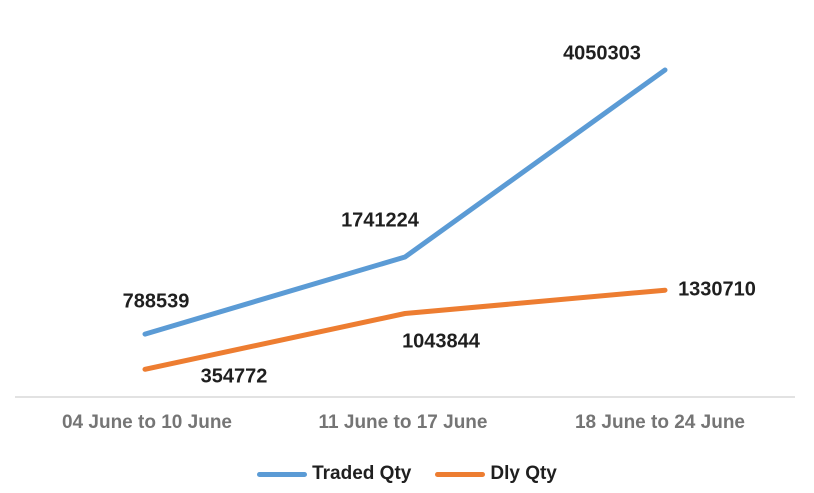 This screenshot has height=493, width=814. Describe the element at coordinates (234, 376) in the screenshot. I see `data-label-dly-qty-1: 354772` at that location.